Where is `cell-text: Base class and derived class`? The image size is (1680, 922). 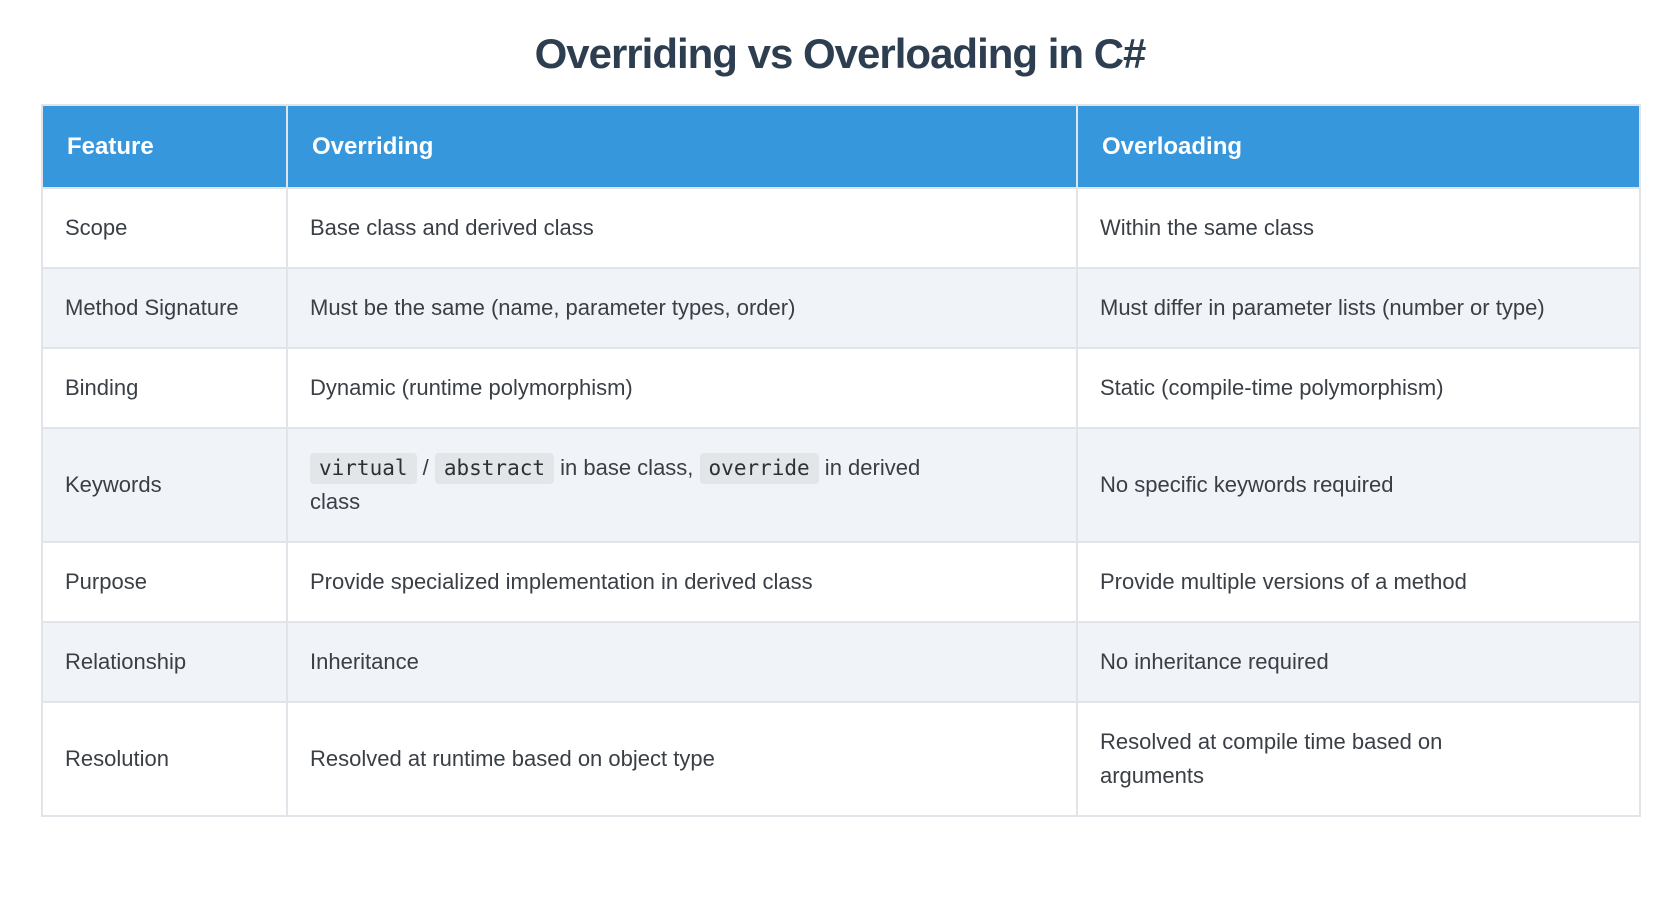 cell-text: Base class and derived class is located at coordinates (452, 227).